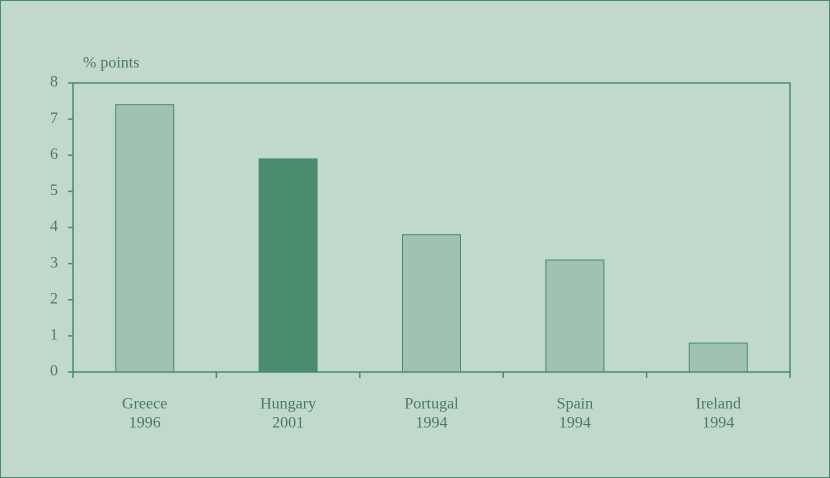 The width and height of the screenshot is (830, 478). Describe the element at coordinates (54, 335) in the screenshot. I see `y-tick-label: 1` at that location.